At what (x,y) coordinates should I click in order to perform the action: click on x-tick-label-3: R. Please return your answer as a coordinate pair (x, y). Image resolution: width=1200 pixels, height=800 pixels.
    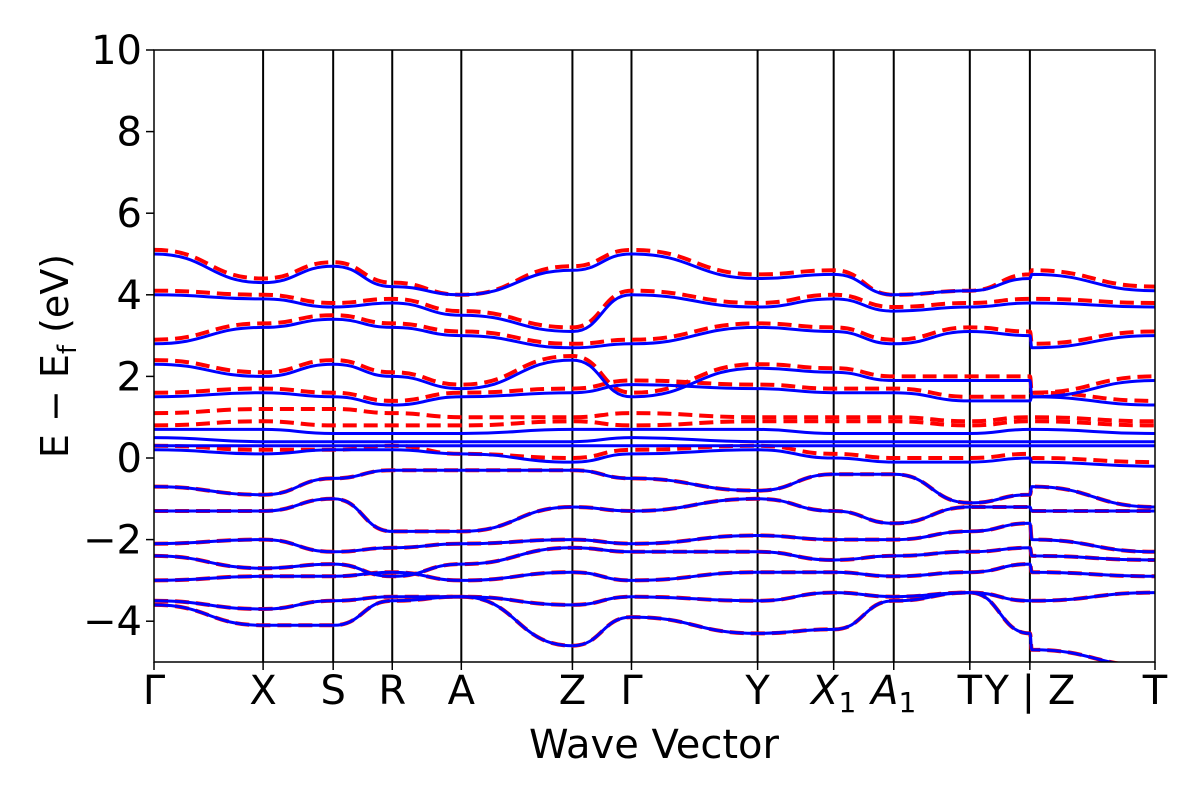
    Looking at the image, I should click on (392, 691).